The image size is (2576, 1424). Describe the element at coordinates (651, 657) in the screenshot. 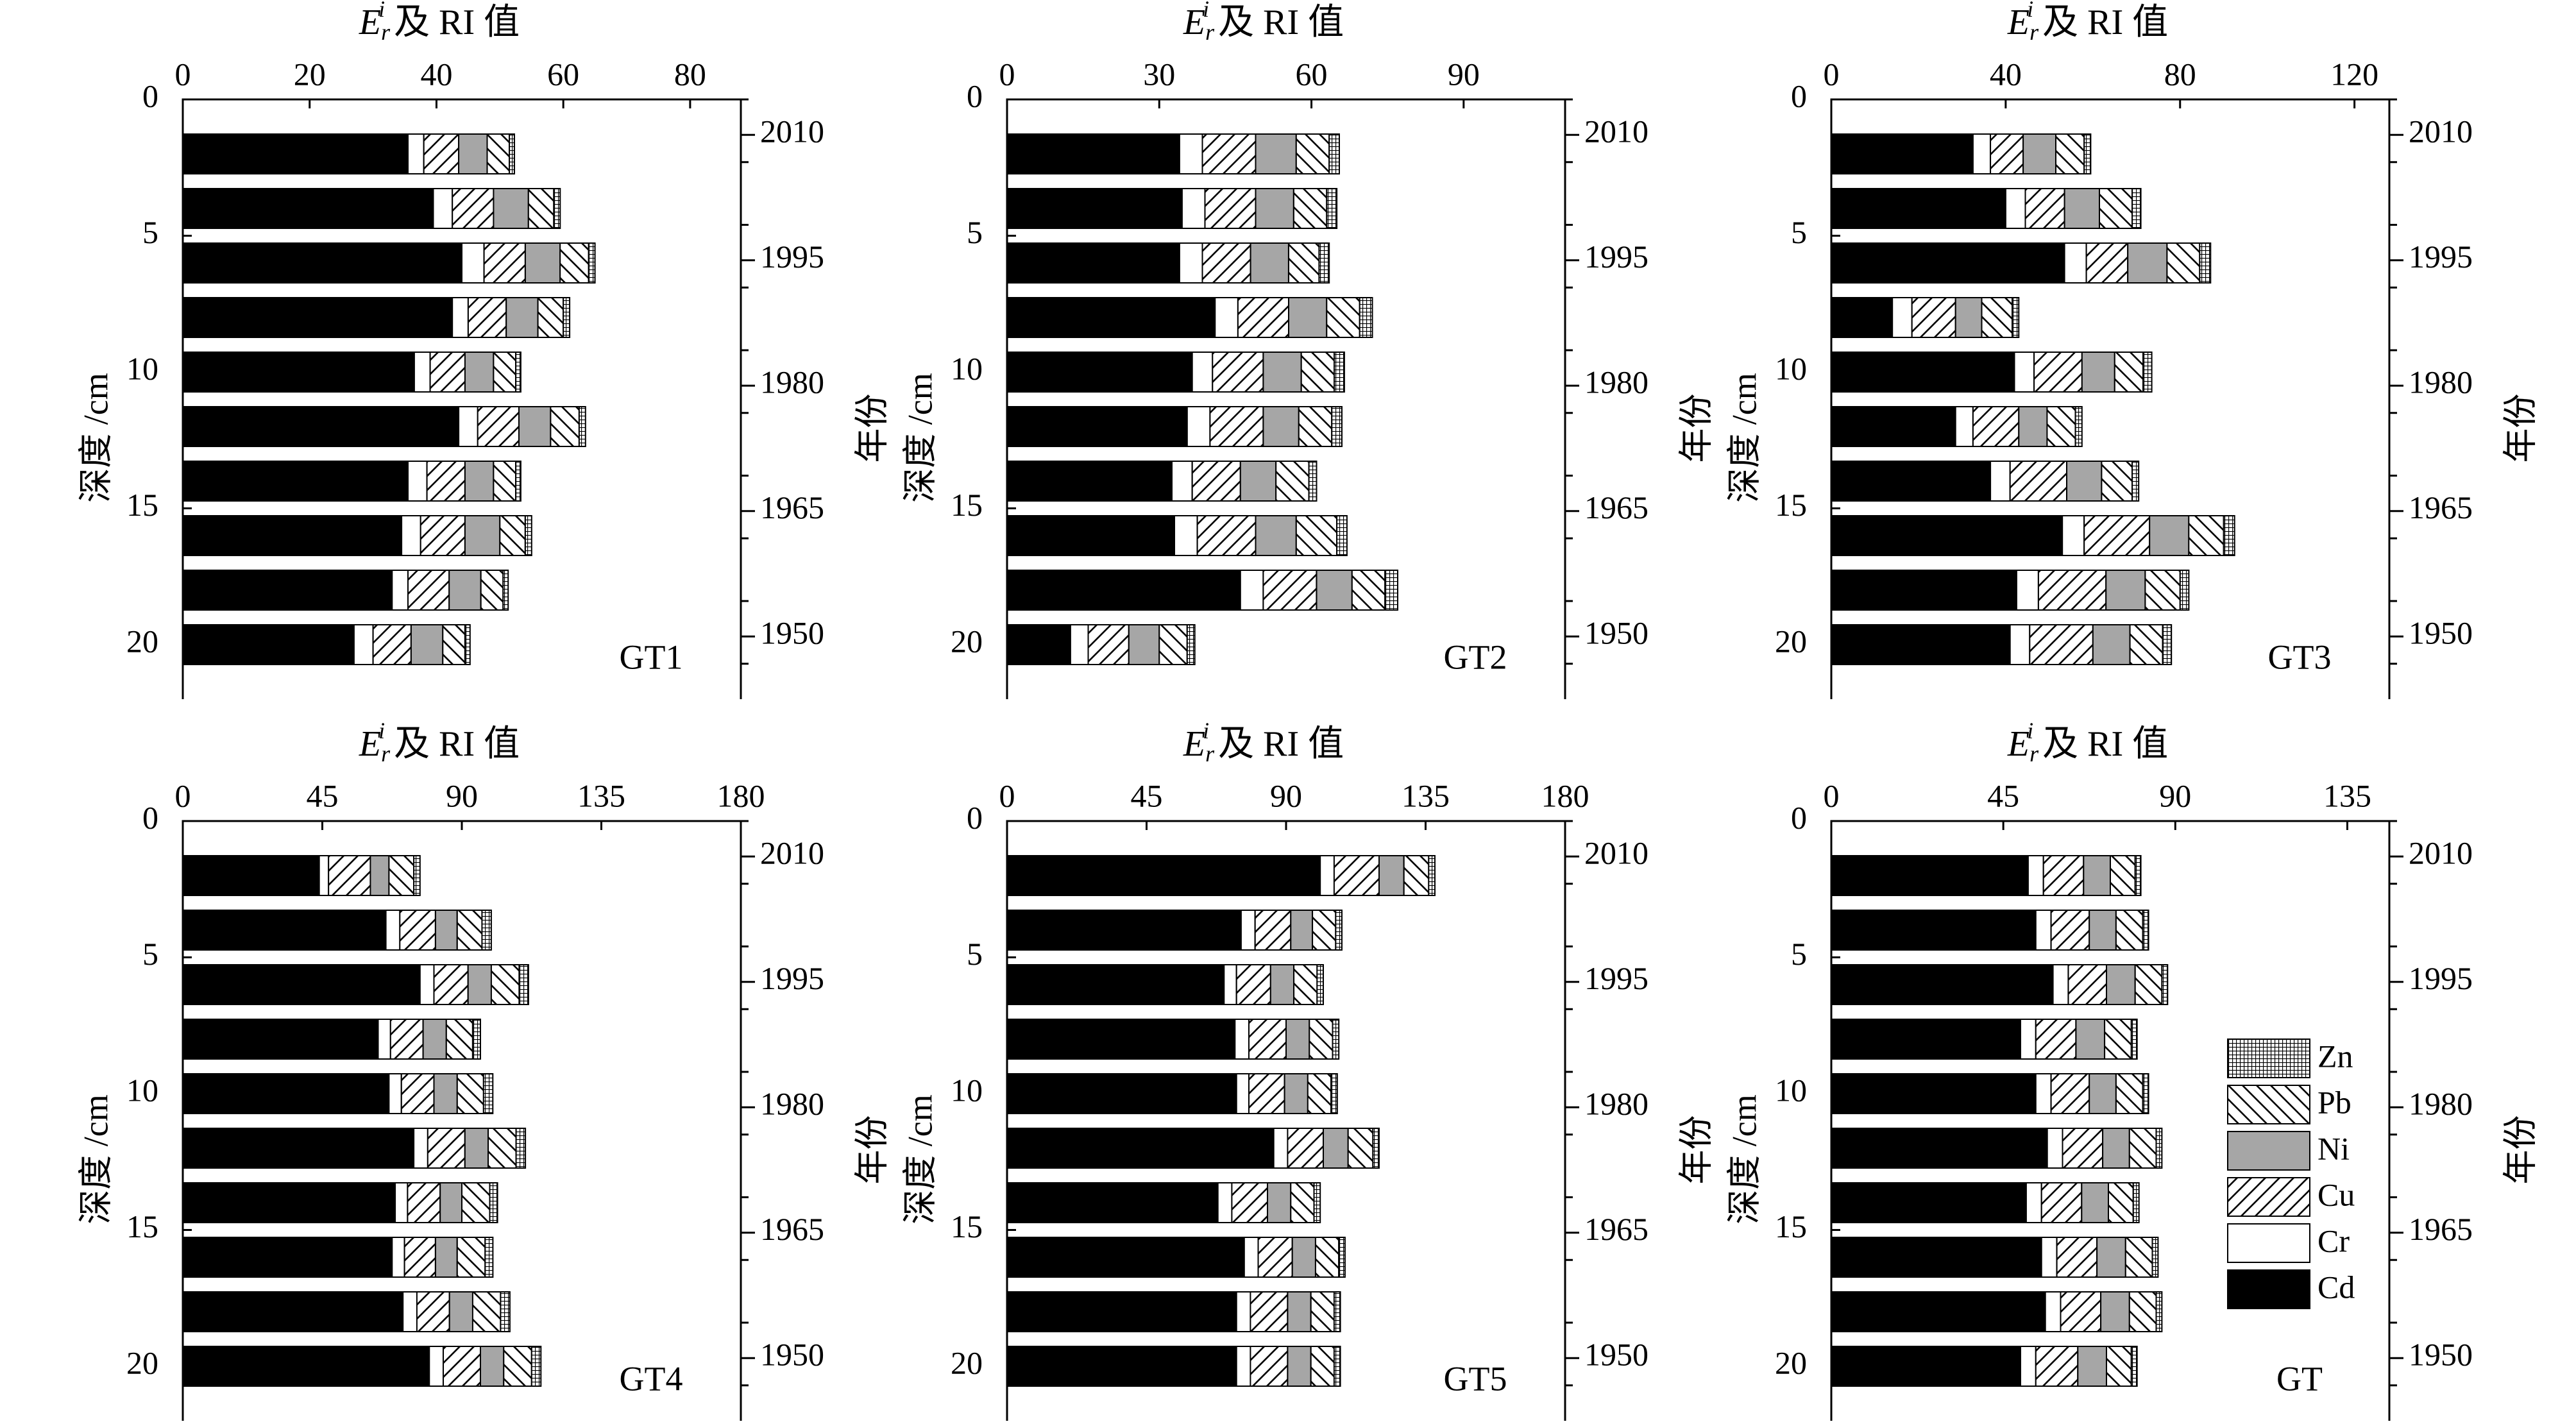

I see `panel-label: GT1` at that location.